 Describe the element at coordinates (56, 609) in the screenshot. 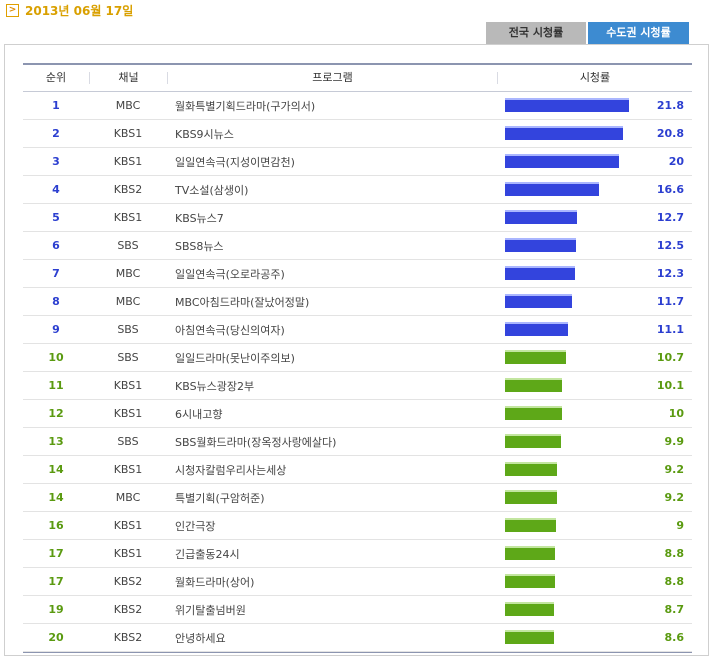

I see `row-rank: 19` at that location.